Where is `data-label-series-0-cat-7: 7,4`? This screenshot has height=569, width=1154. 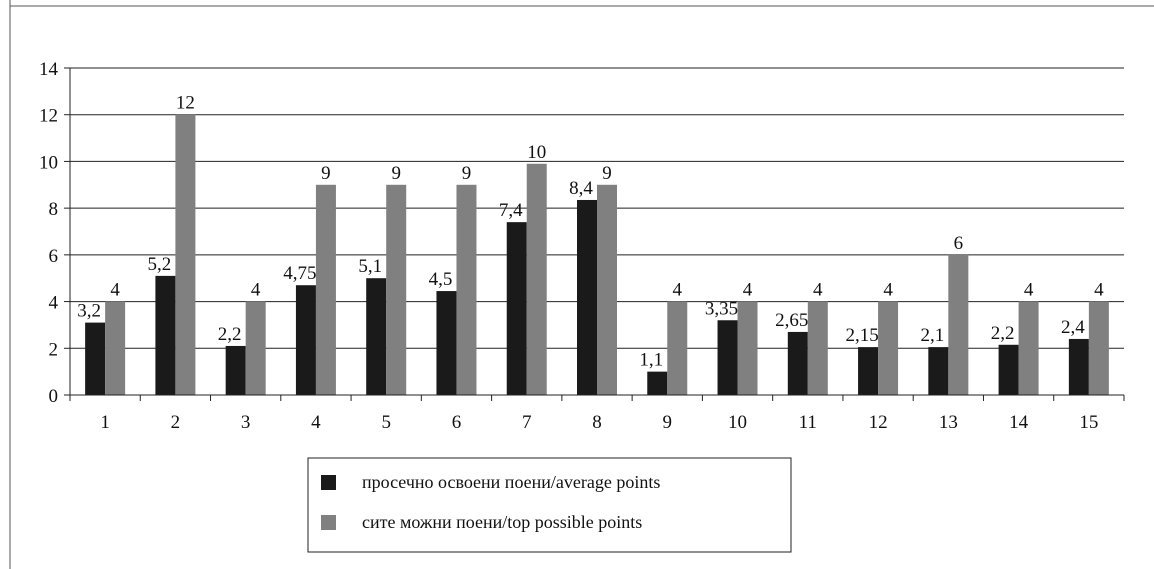 data-label-series-0-cat-7: 7,4 is located at coordinates (511, 210).